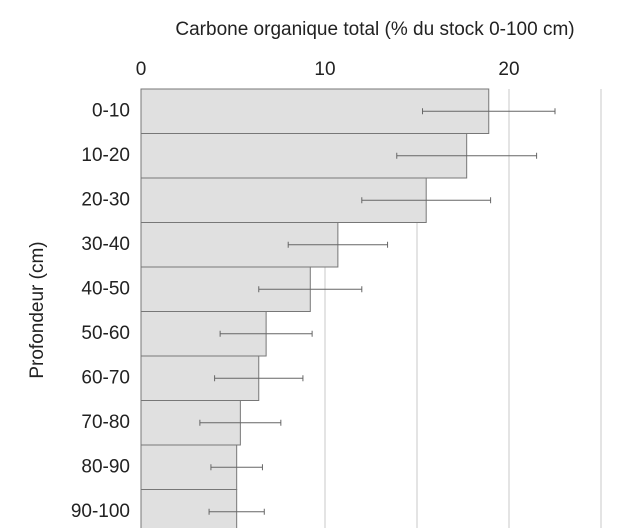 The width and height of the screenshot is (630, 528). I want to click on y-tick-label: 70-80, so click(105, 422).